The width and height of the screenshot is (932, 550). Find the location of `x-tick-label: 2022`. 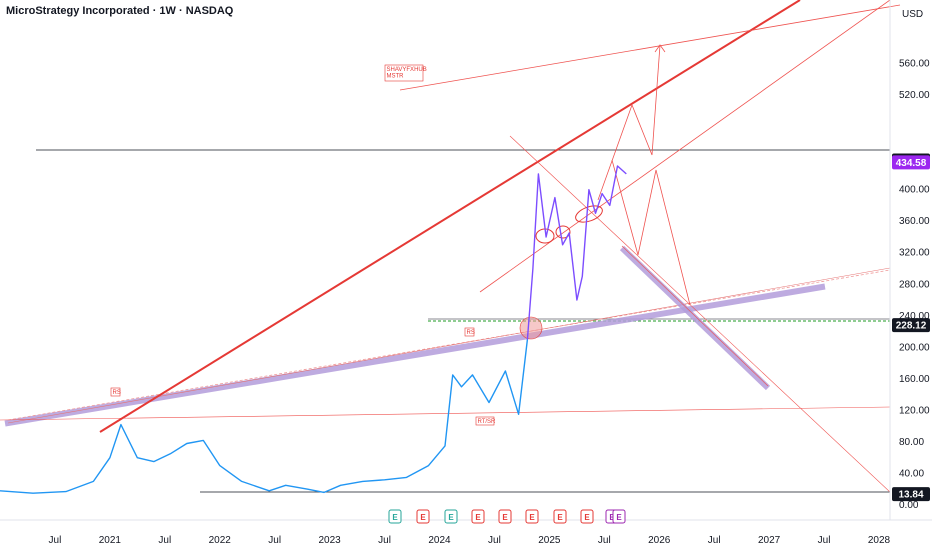

x-tick-label: 2022 is located at coordinates (220, 540).